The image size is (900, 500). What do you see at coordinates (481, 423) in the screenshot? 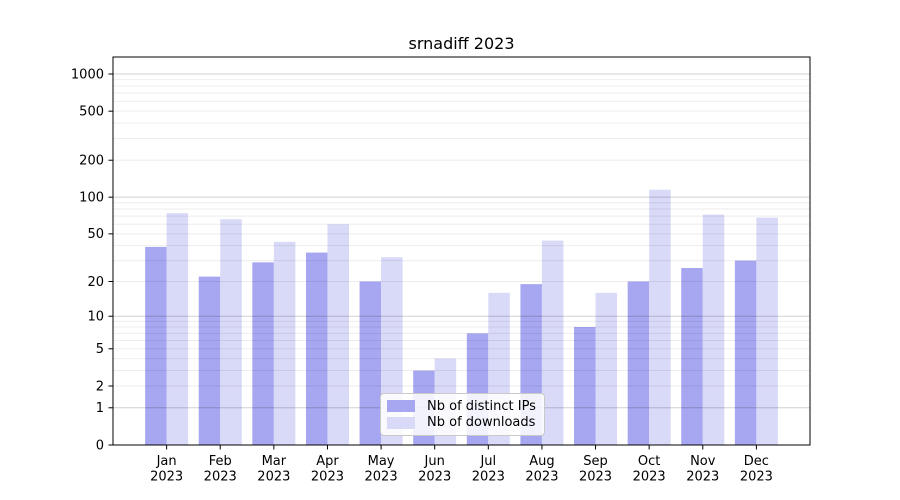
I see `legend-label-downloads: Nb of downloads` at bounding box center [481, 423].